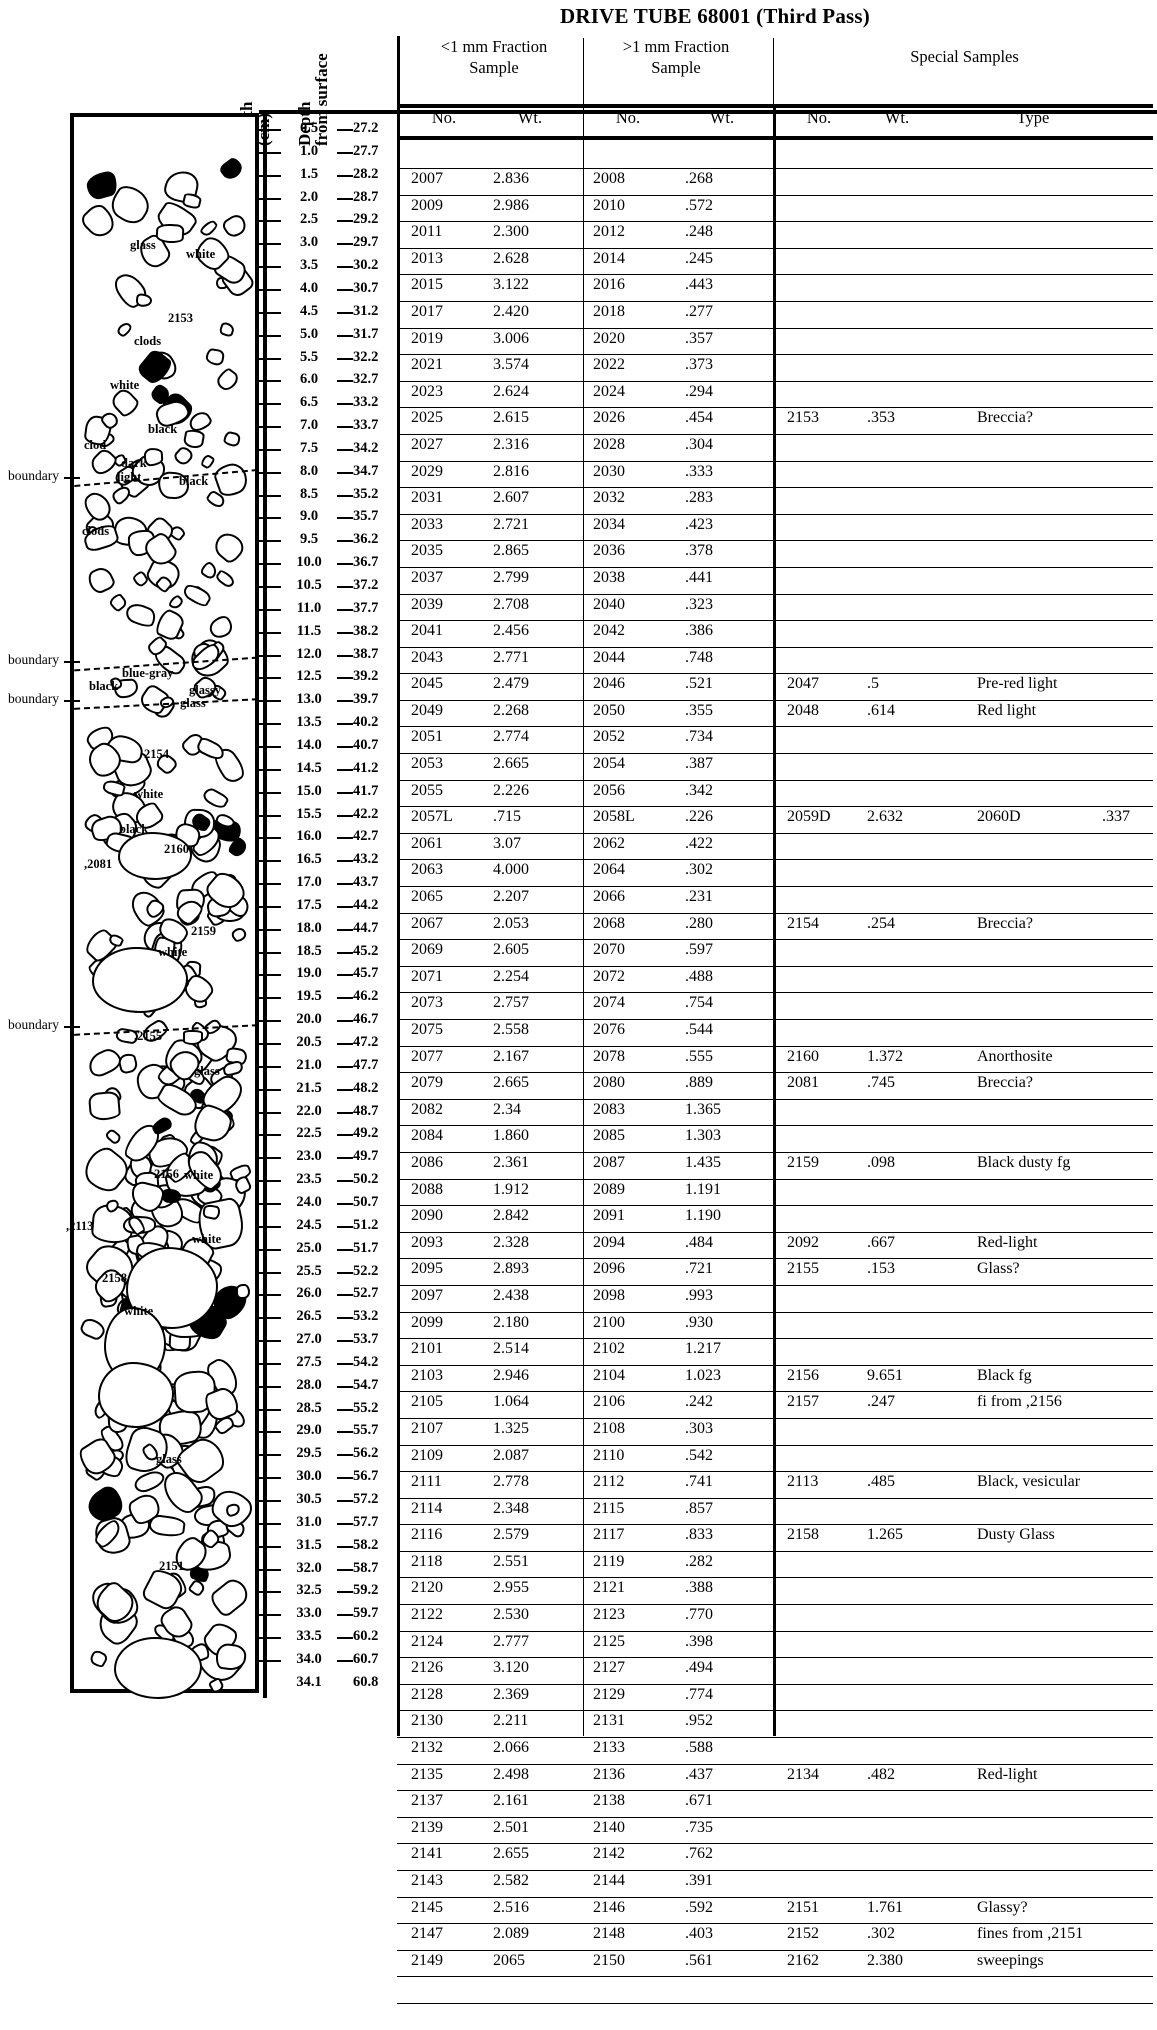 This screenshot has height=2030, width=1157. Describe the element at coordinates (775, 1165) in the screenshot. I see `table-row: 2086 2.361 2087 1.435 2159 .098 Black dusty fg` at that location.